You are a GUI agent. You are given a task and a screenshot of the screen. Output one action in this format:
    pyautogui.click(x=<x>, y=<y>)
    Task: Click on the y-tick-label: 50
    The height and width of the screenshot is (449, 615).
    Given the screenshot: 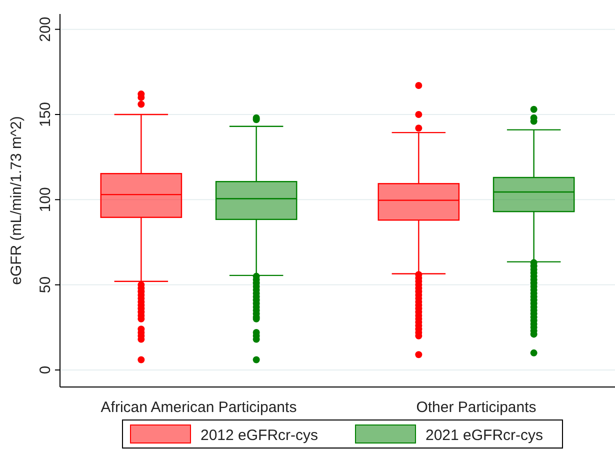 What is the action you would take?
    pyautogui.click(x=45, y=285)
    